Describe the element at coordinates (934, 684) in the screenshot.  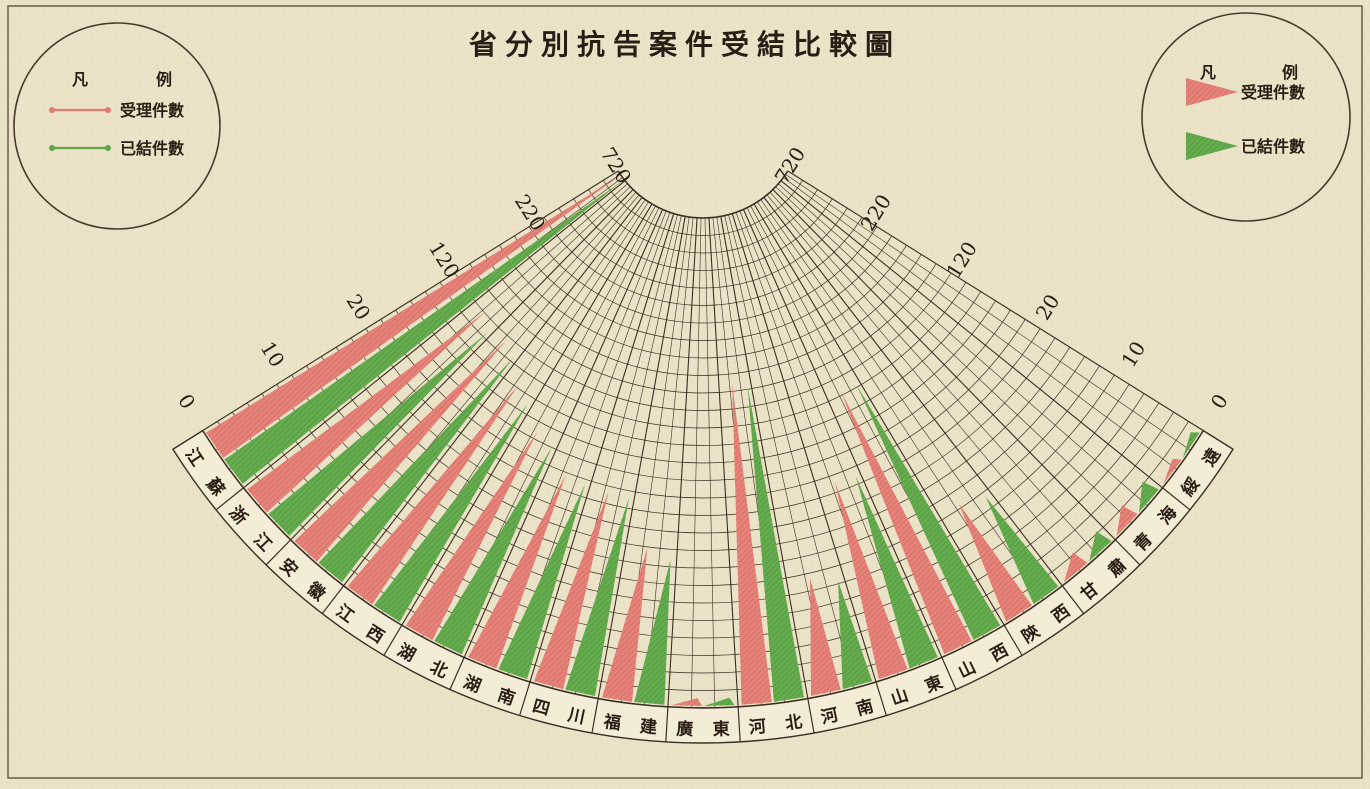
I see `province-label-11: 東` at that location.